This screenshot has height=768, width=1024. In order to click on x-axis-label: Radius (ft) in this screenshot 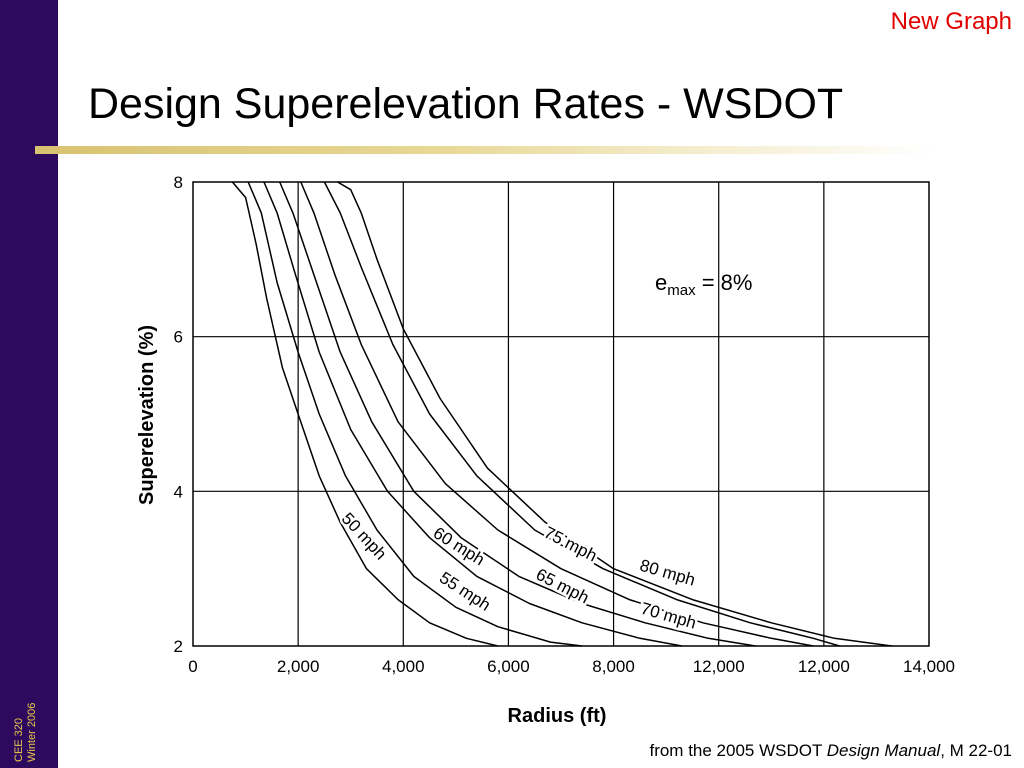, I will do `click(557, 716)`.